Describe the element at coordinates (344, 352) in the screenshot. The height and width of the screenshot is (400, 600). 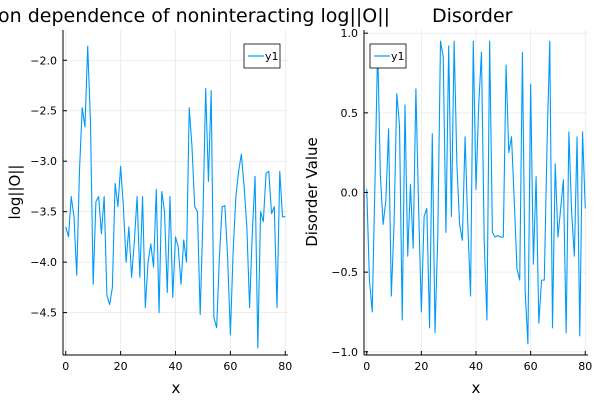
I see `y-tick-label: −1.0` at that location.